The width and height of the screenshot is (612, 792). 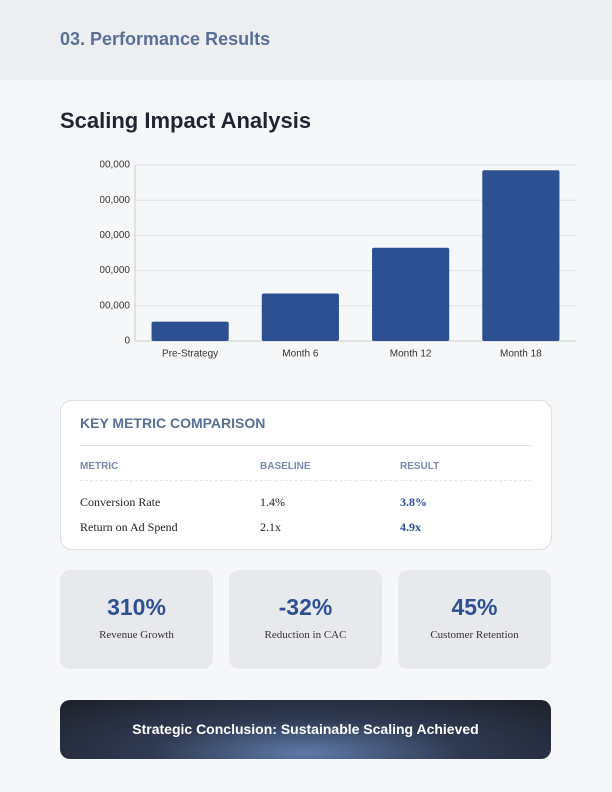 I want to click on y-tick-label: 0, so click(x=127, y=341).